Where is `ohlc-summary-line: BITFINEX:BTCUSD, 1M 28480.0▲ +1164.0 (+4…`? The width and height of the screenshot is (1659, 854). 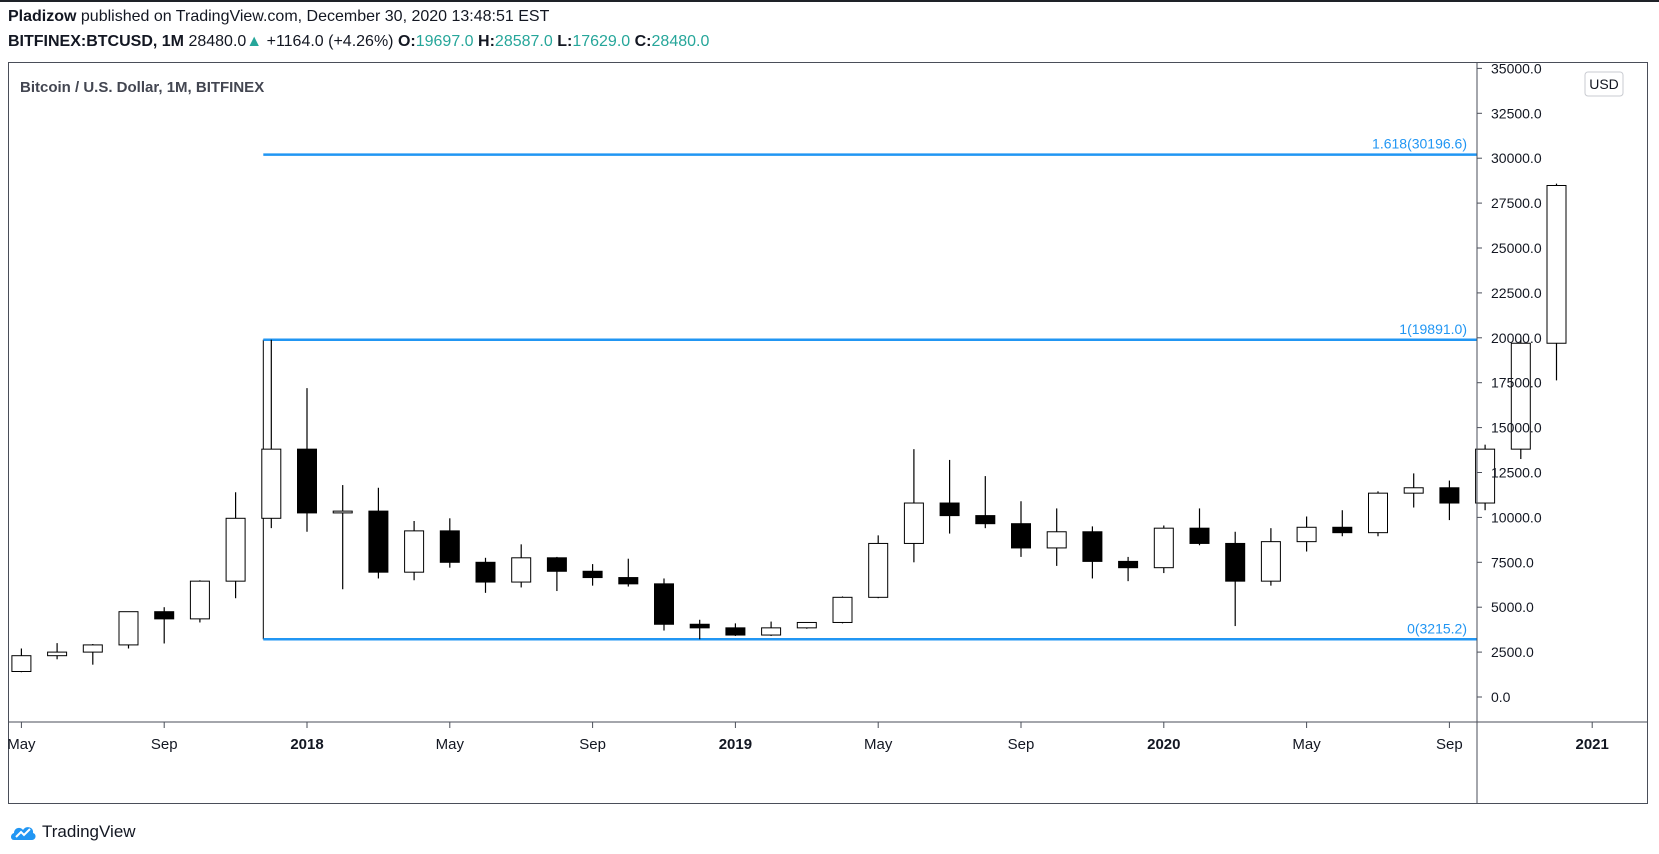
ohlc-summary-line: BITFINEX:BTCUSD, 1M 28480.0▲ +1164.0 (+4… is located at coordinates (358, 42).